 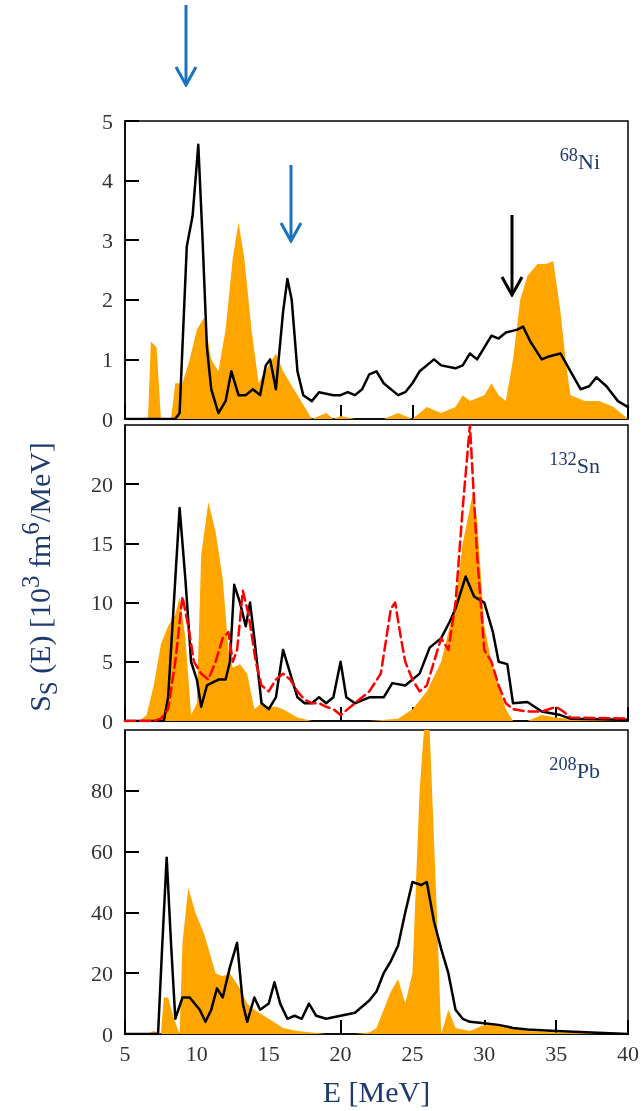 What do you see at coordinates (102, 543) in the screenshot?
I see `y-tick-label: 15` at bounding box center [102, 543].